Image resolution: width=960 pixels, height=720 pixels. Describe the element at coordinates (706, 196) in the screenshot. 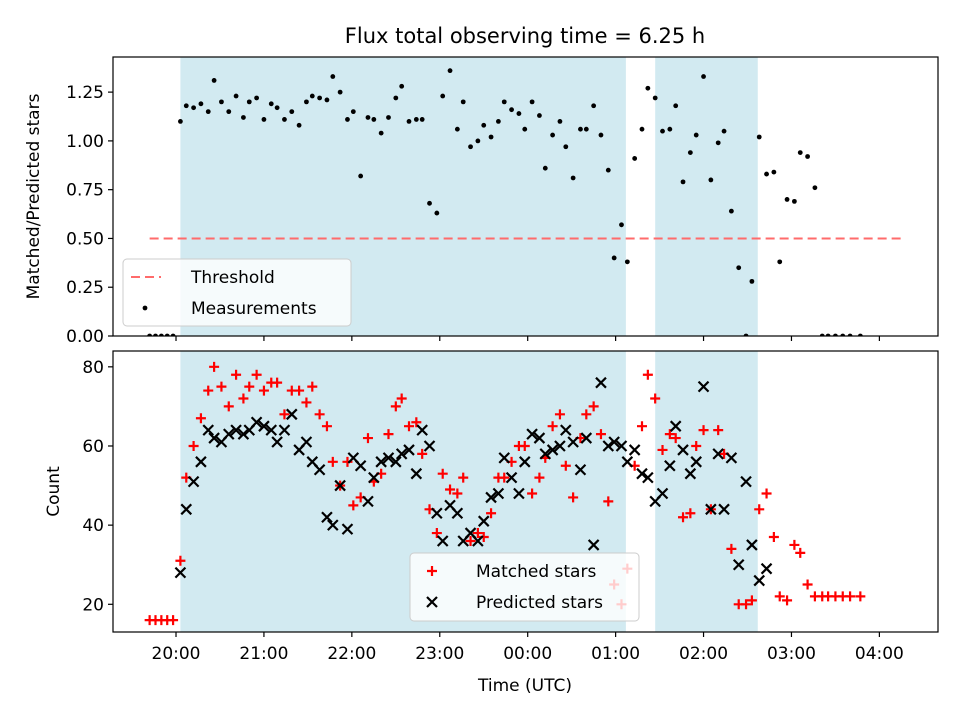

I see `observing-interval-band` at that location.